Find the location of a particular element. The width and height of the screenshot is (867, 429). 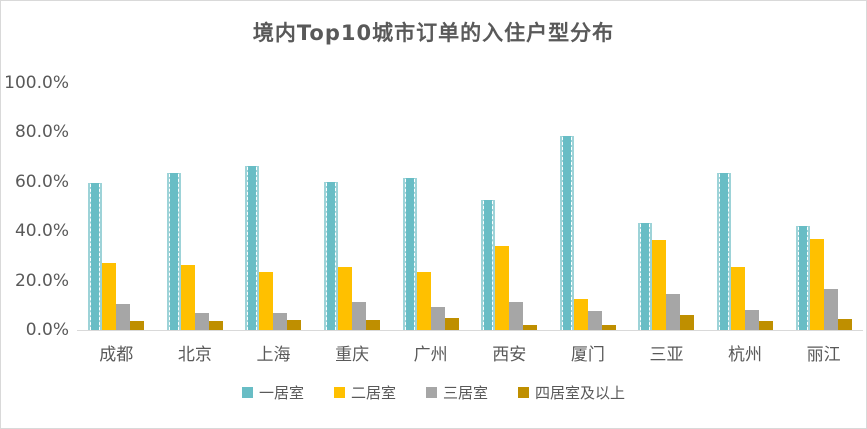

x-axis-label: 杭州 is located at coordinates (745, 355).